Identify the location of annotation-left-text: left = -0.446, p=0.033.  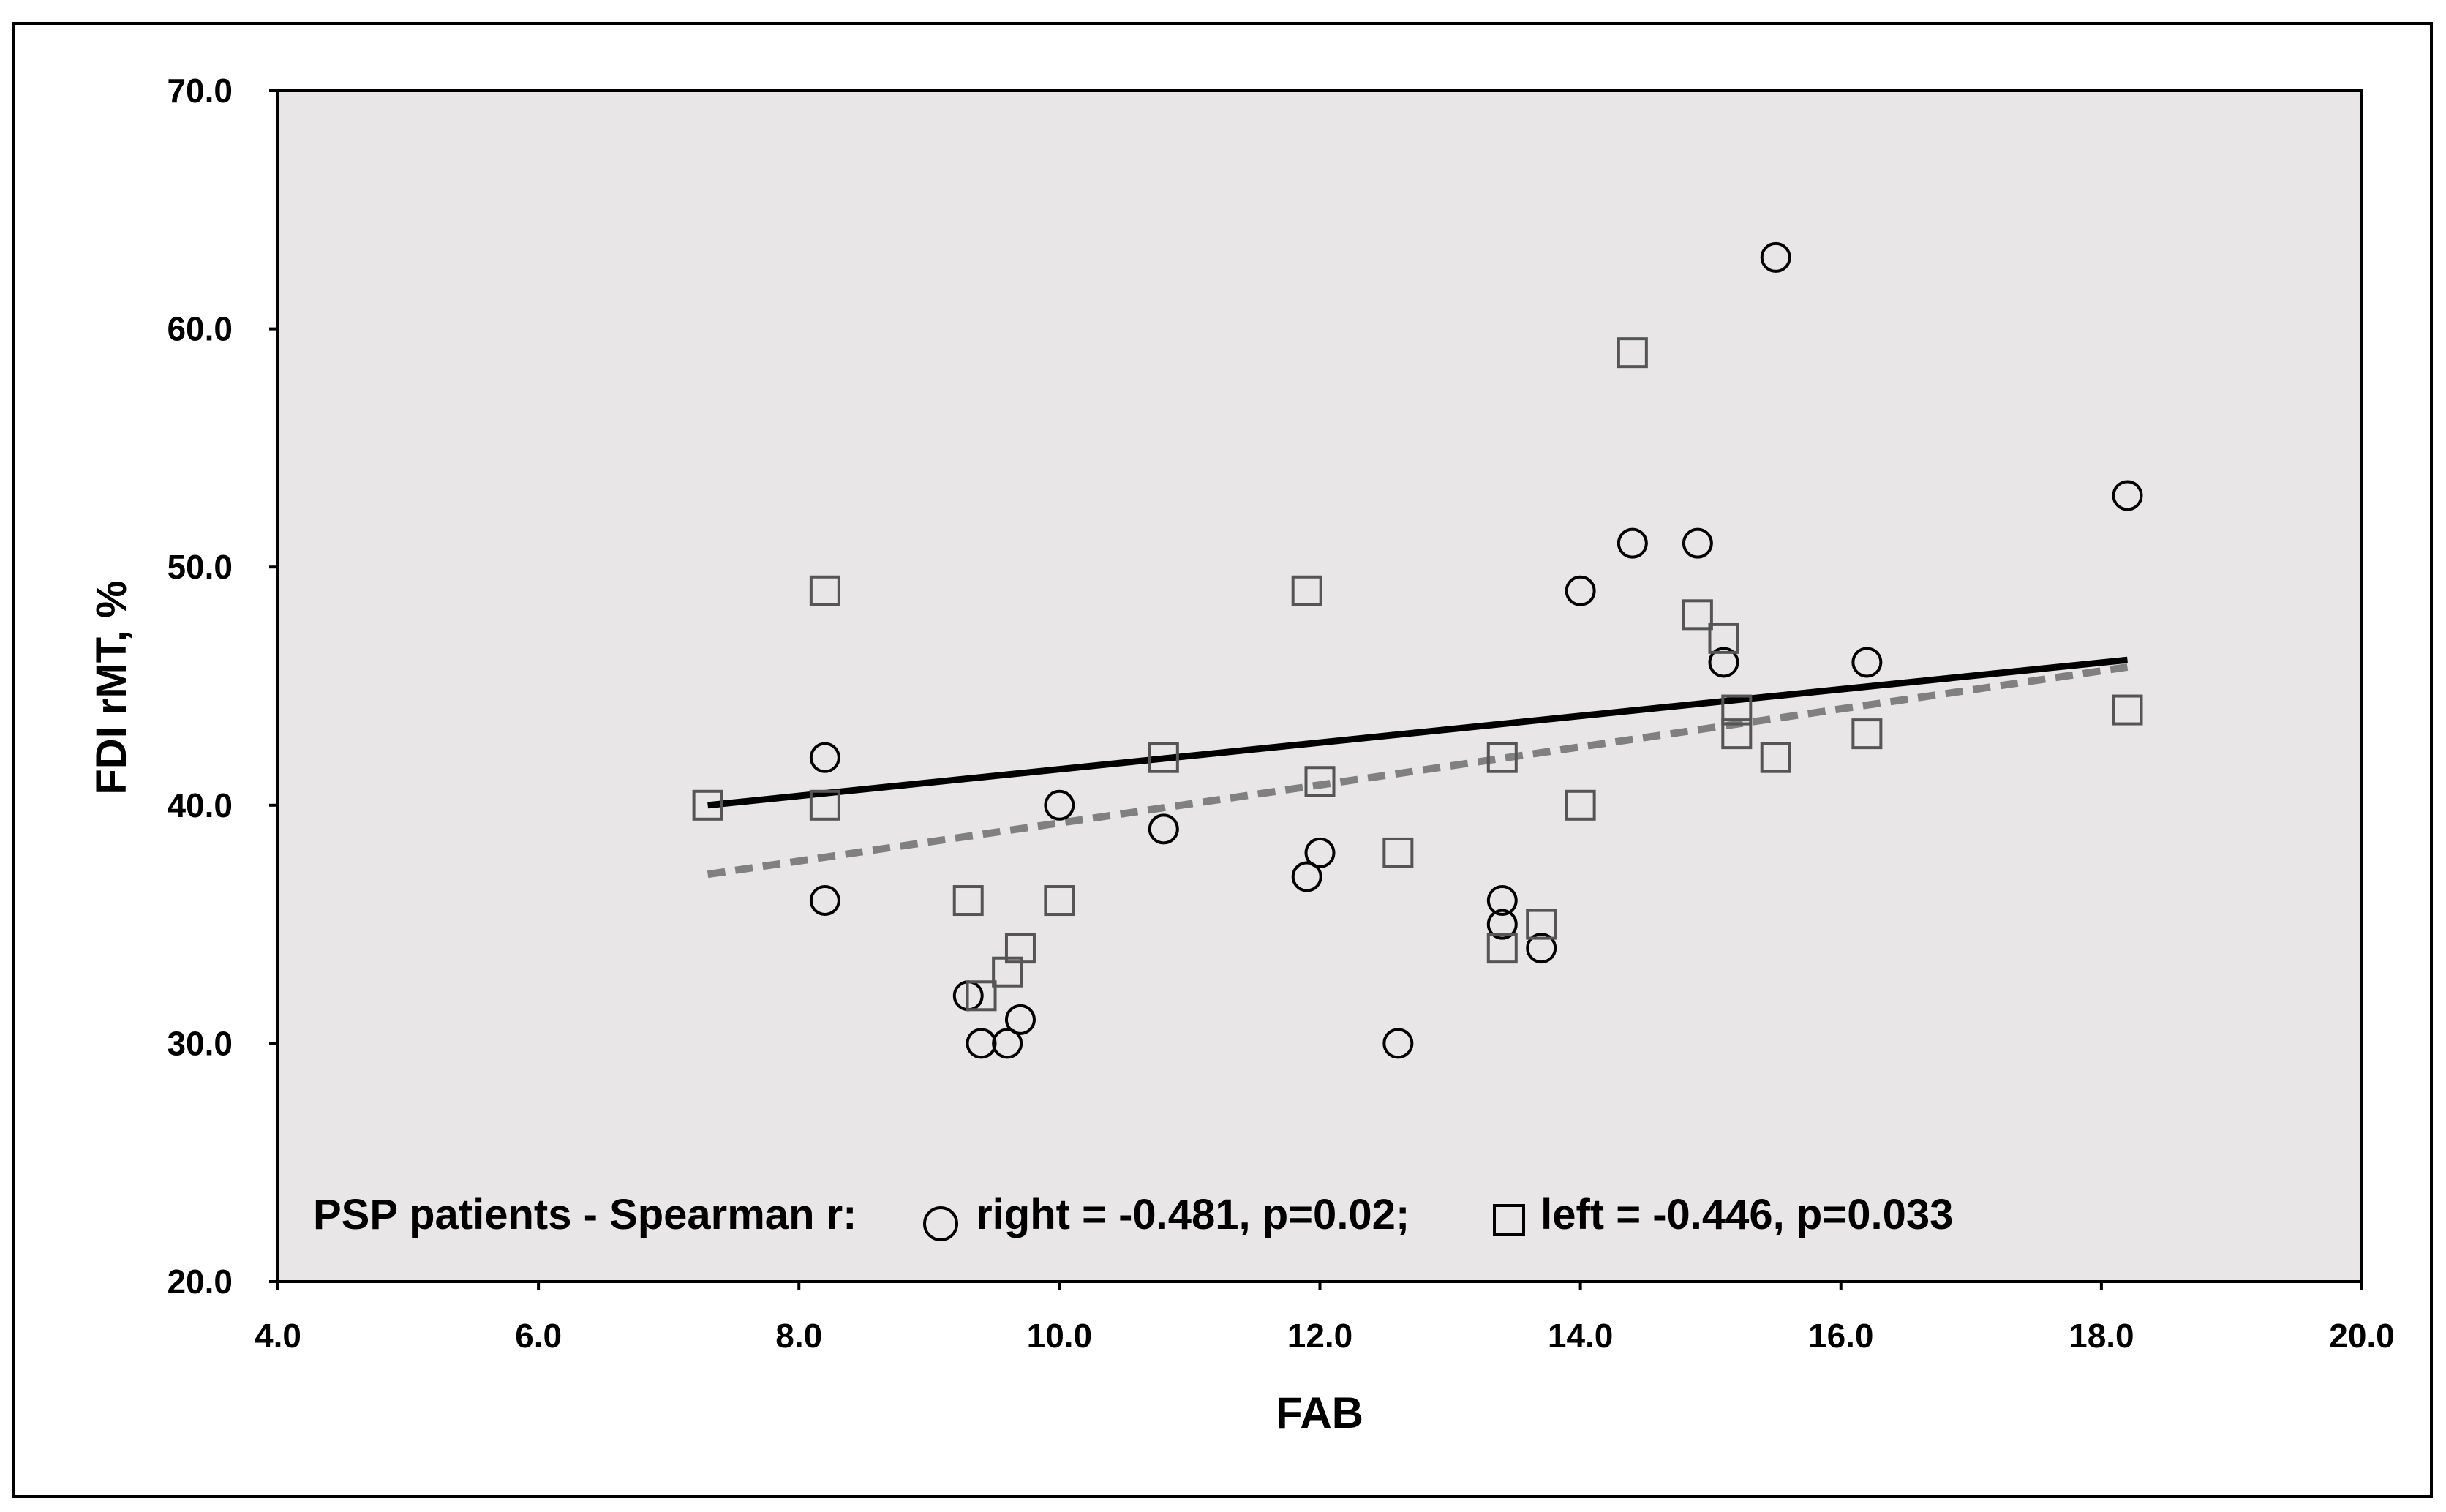
(1741, 1214).